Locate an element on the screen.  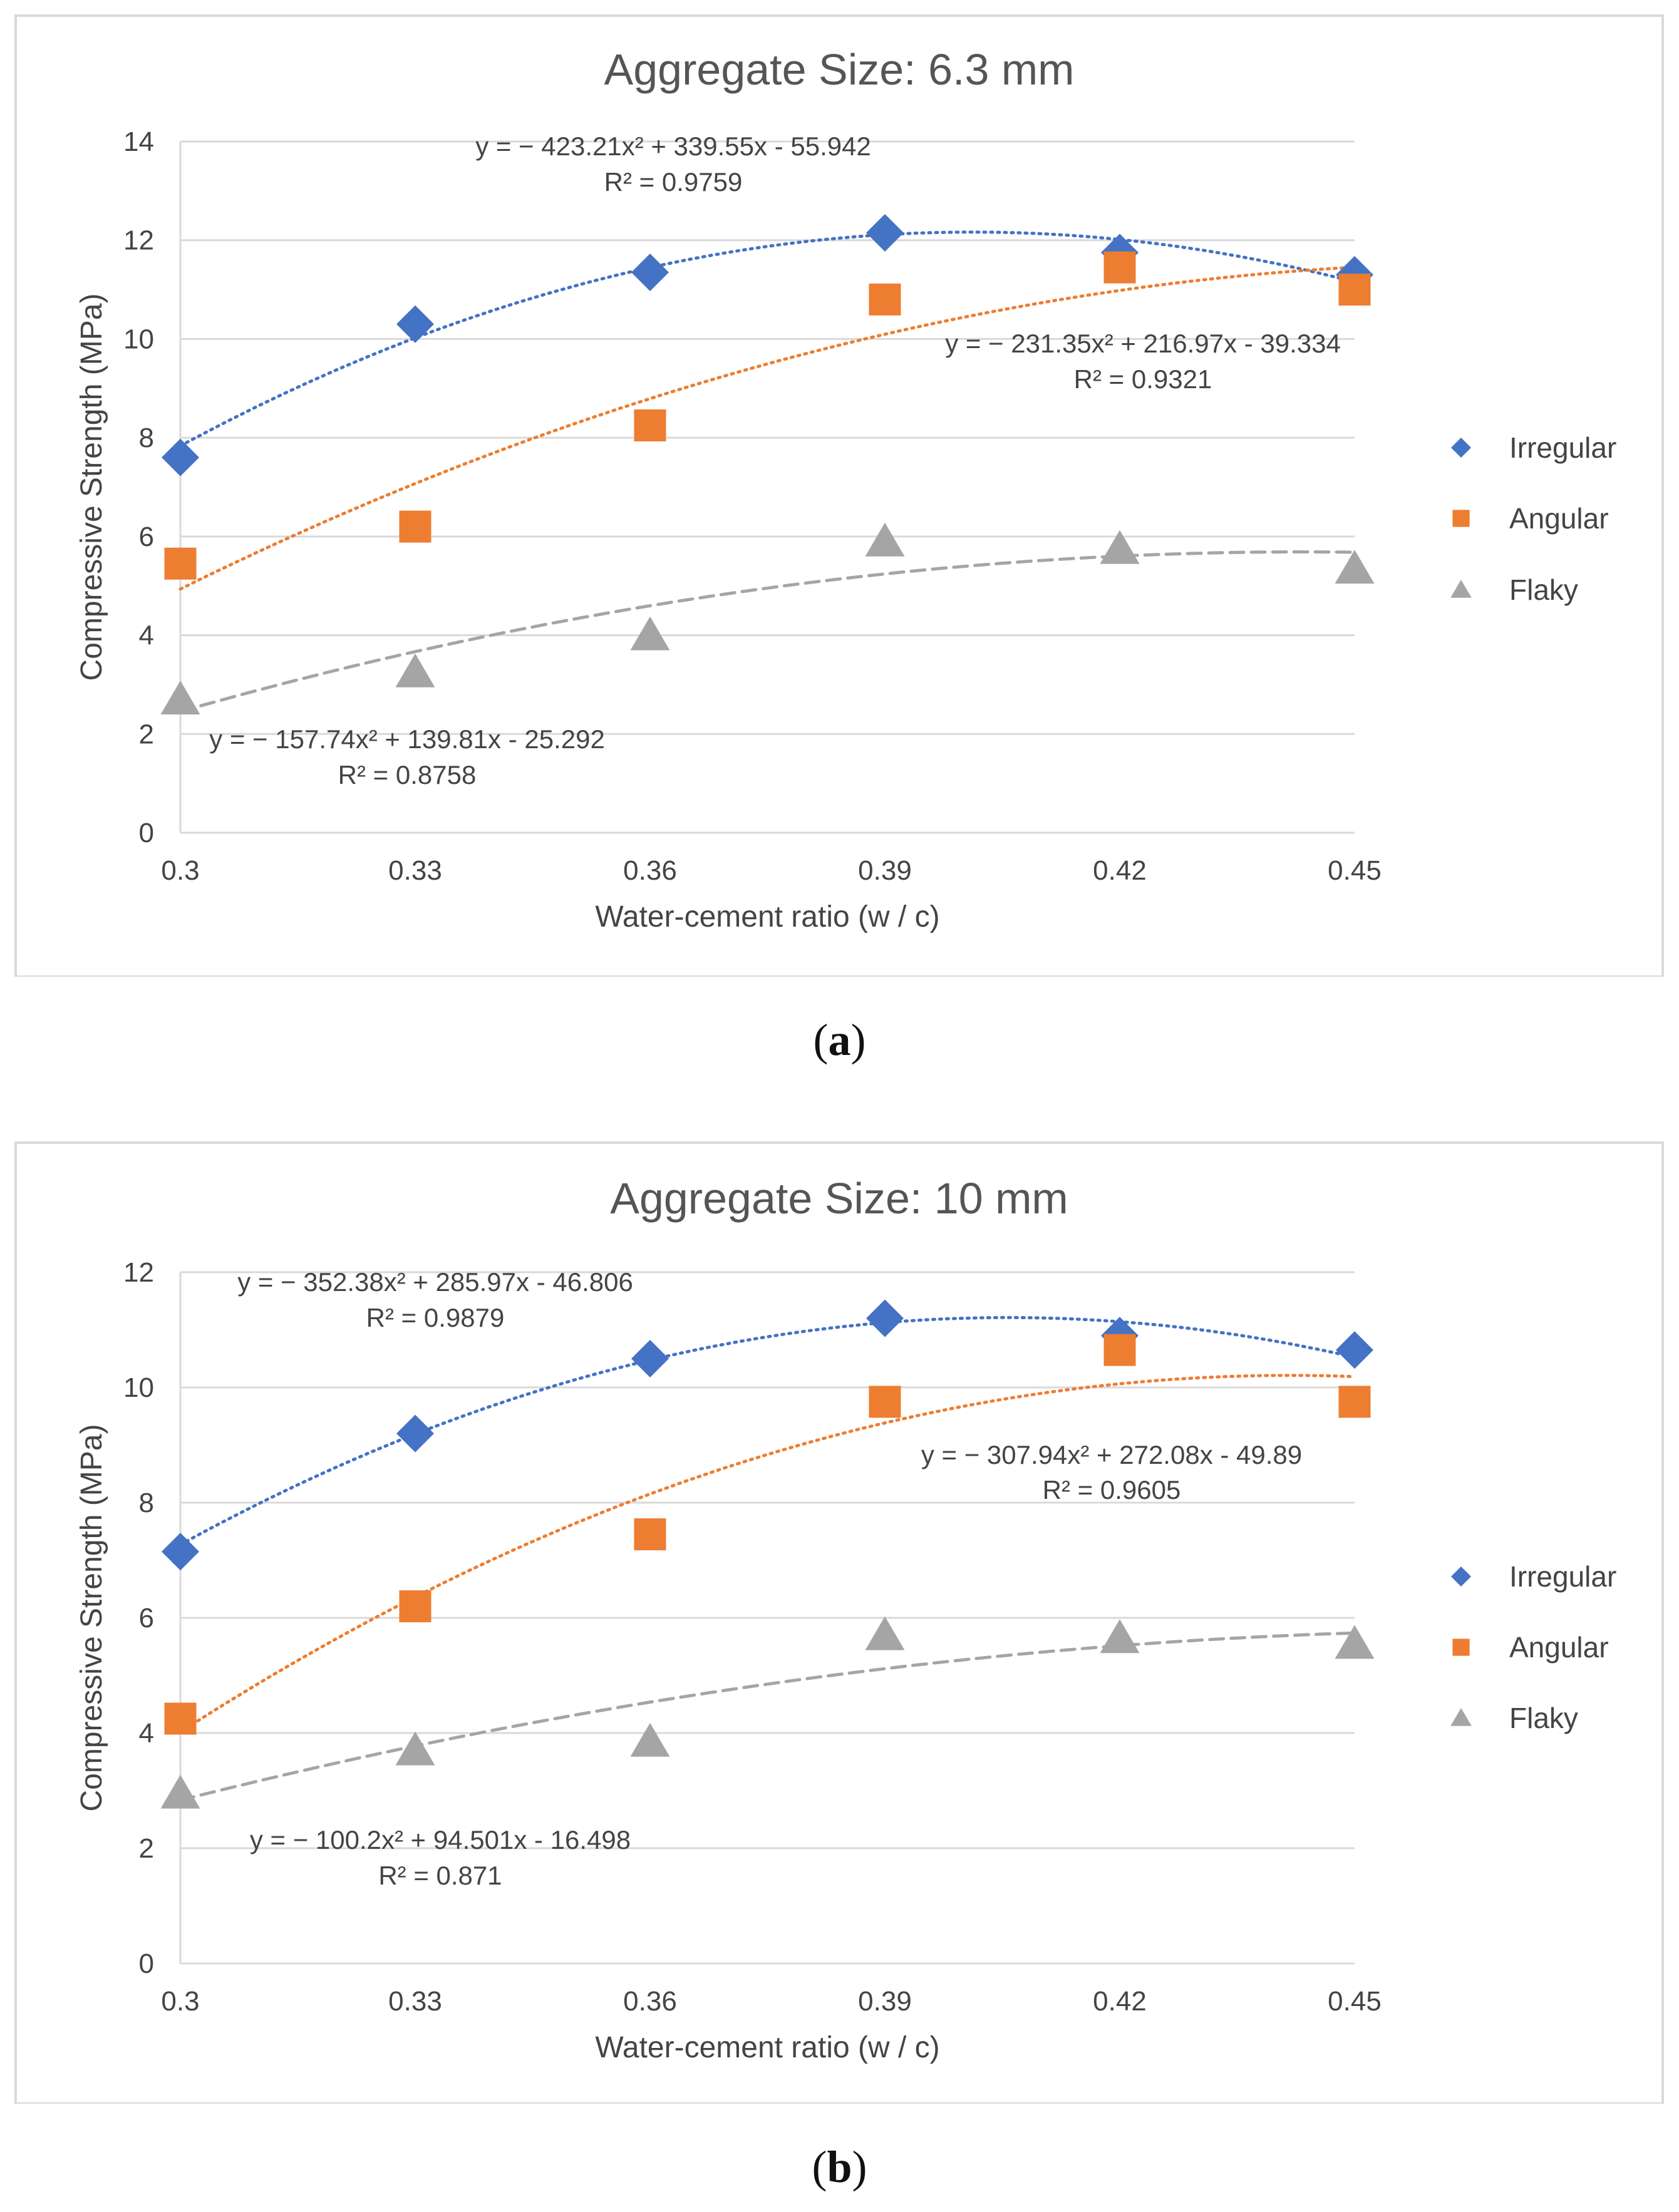
trendline-r2-angular: R² = 0.9321 is located at coordinates (1143, 379).